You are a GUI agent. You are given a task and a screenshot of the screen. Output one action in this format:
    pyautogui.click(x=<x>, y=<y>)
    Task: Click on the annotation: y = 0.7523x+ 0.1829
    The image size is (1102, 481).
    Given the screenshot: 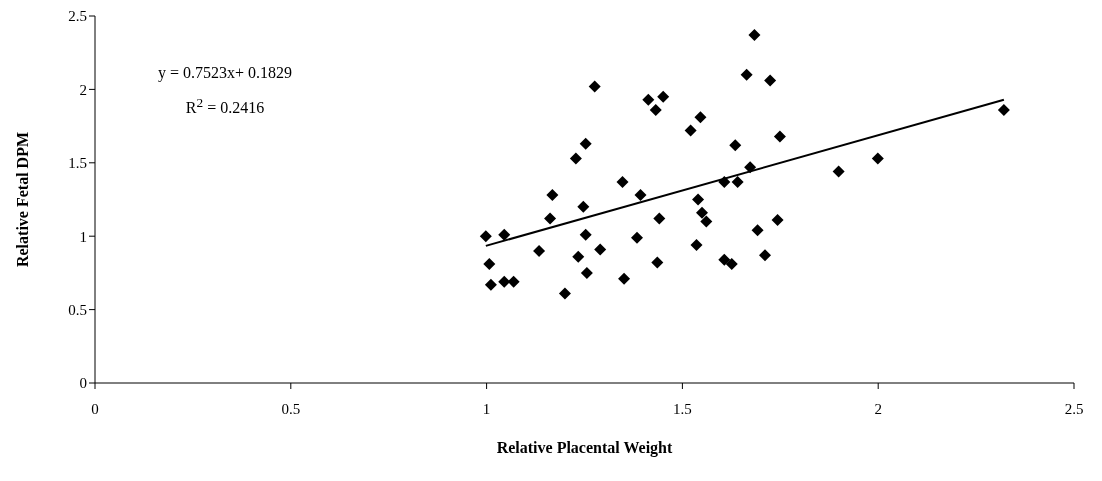 What is the action you would take?
    pyautogui.click(x=225, y=73)
    